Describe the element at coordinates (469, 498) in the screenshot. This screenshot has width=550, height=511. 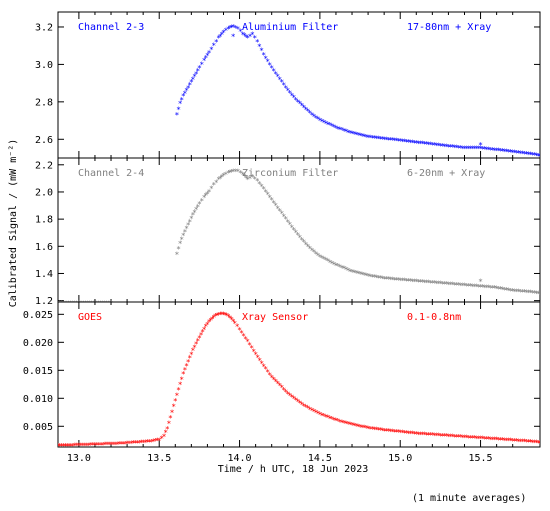
I see `averaging-footnote: (1 minute averages)` at that location.